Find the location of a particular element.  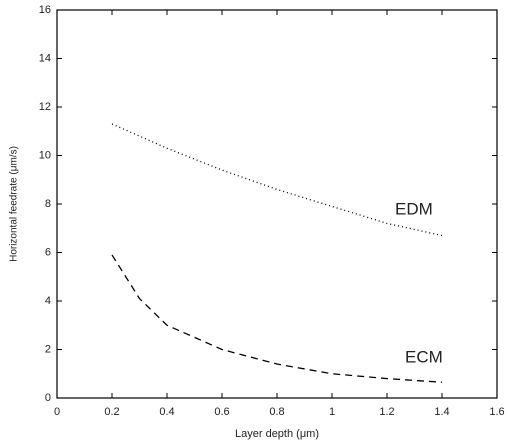

x-tick-label: 0 is located at coordinates (57, 412).